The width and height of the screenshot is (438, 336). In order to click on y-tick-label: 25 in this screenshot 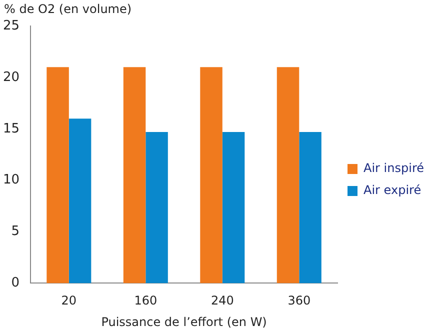, I will do `click(11, 26)`.